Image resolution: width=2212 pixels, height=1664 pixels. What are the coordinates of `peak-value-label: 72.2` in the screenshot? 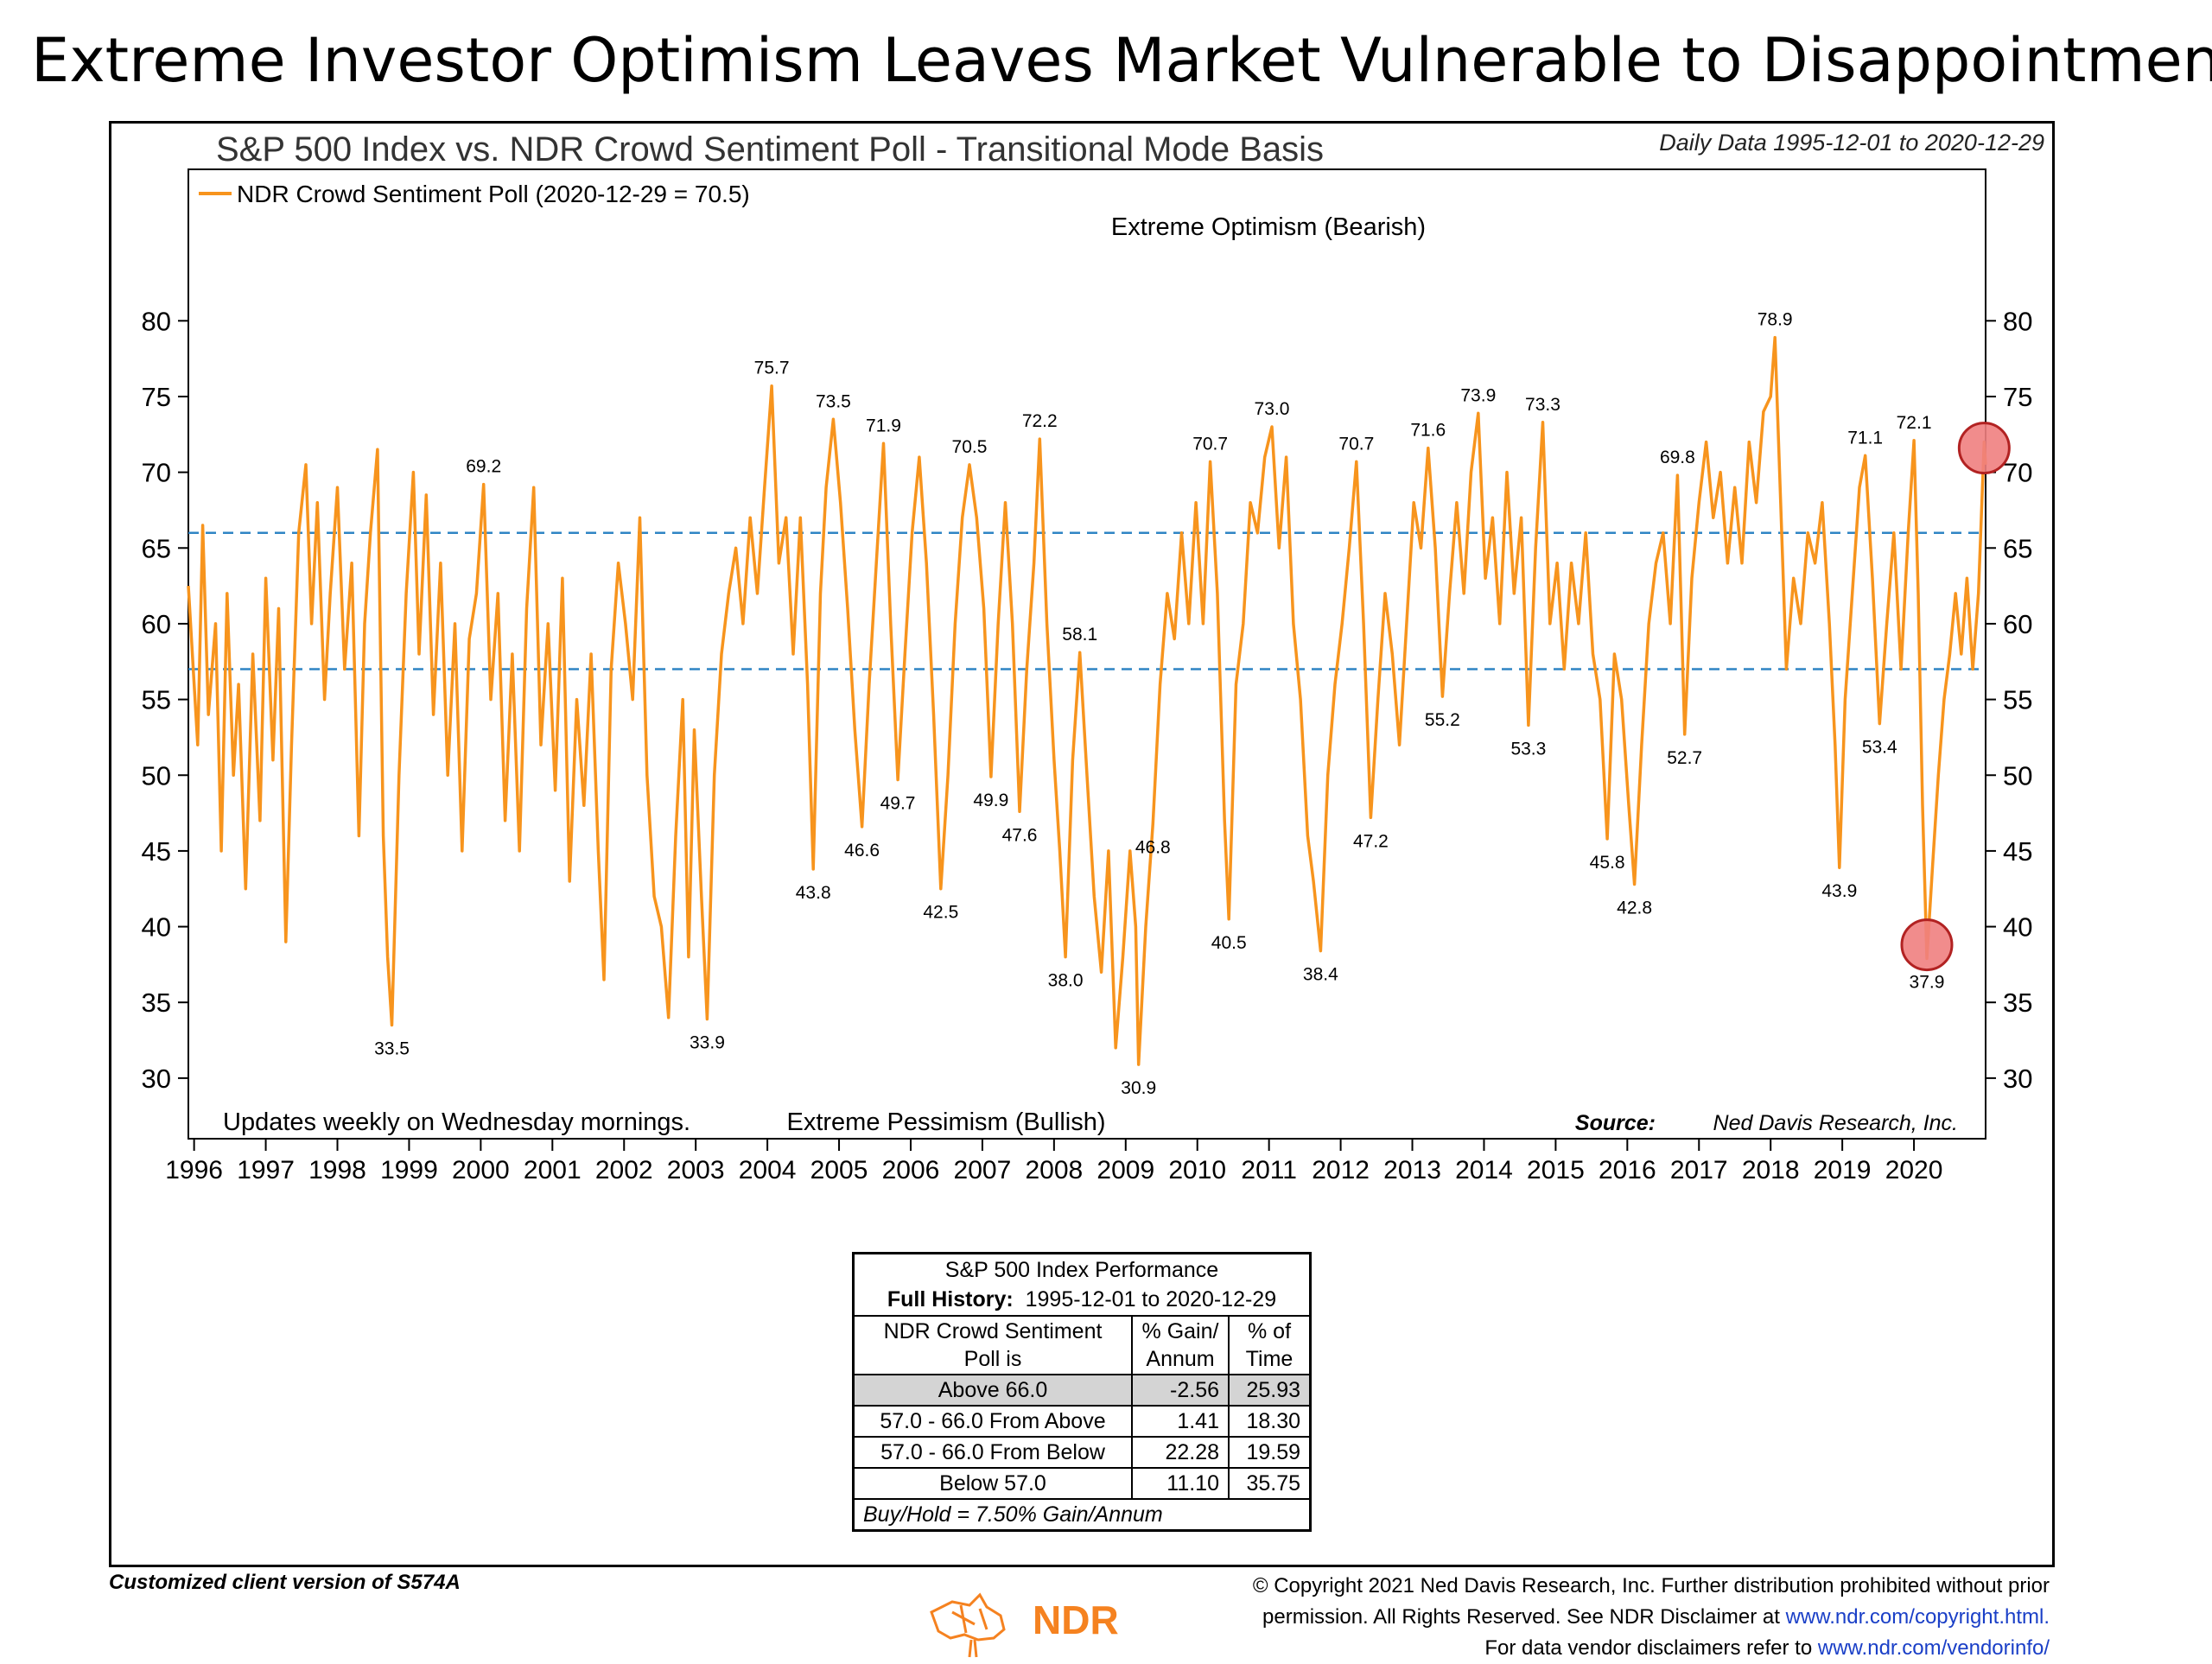 It's located at (1040, 421).